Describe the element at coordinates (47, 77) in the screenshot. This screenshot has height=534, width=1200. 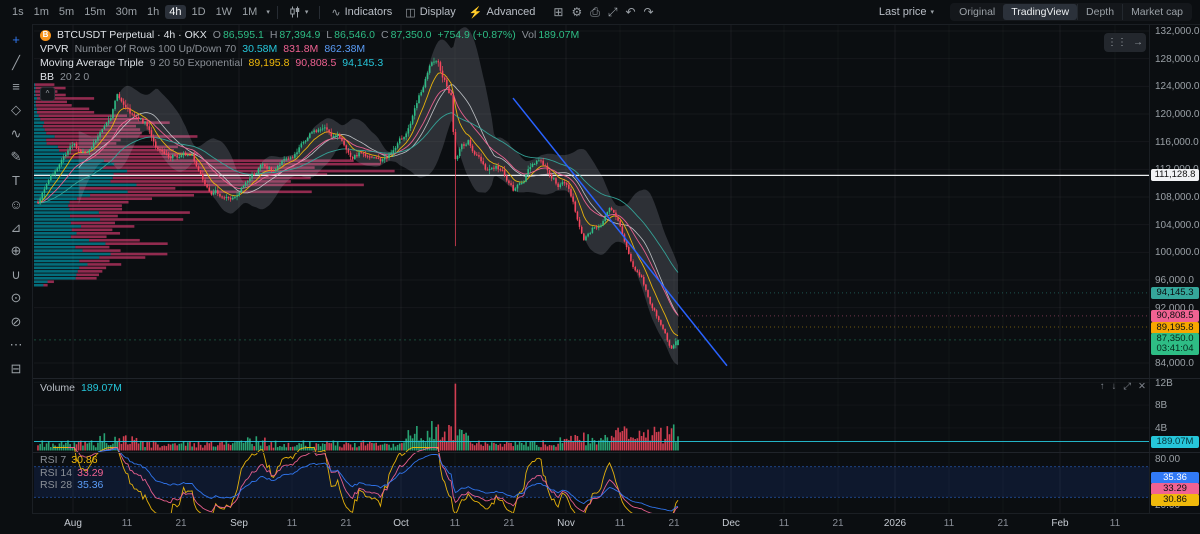
I see `bb-name: BB` at that location.